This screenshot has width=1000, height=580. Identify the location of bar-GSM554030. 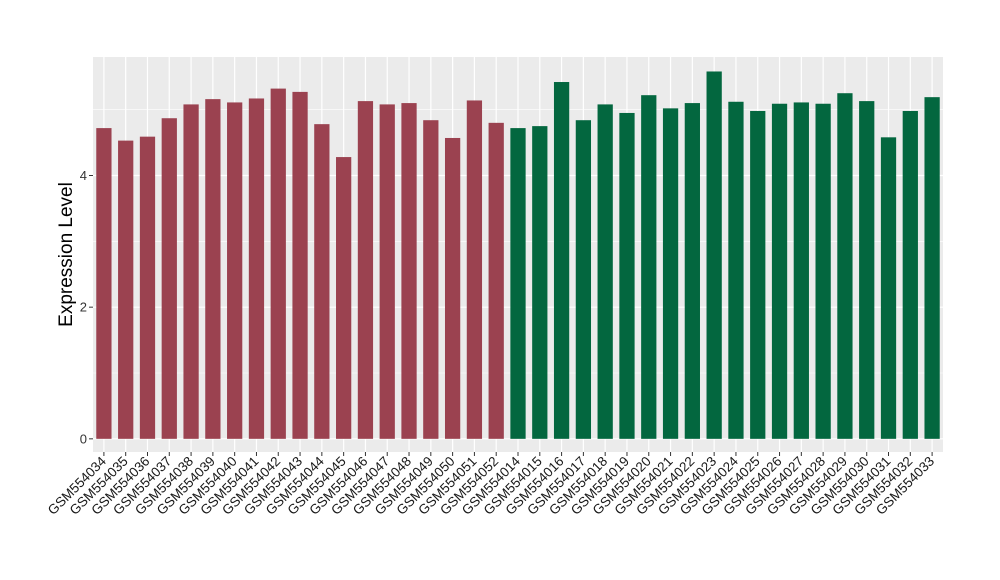
(867, 270).